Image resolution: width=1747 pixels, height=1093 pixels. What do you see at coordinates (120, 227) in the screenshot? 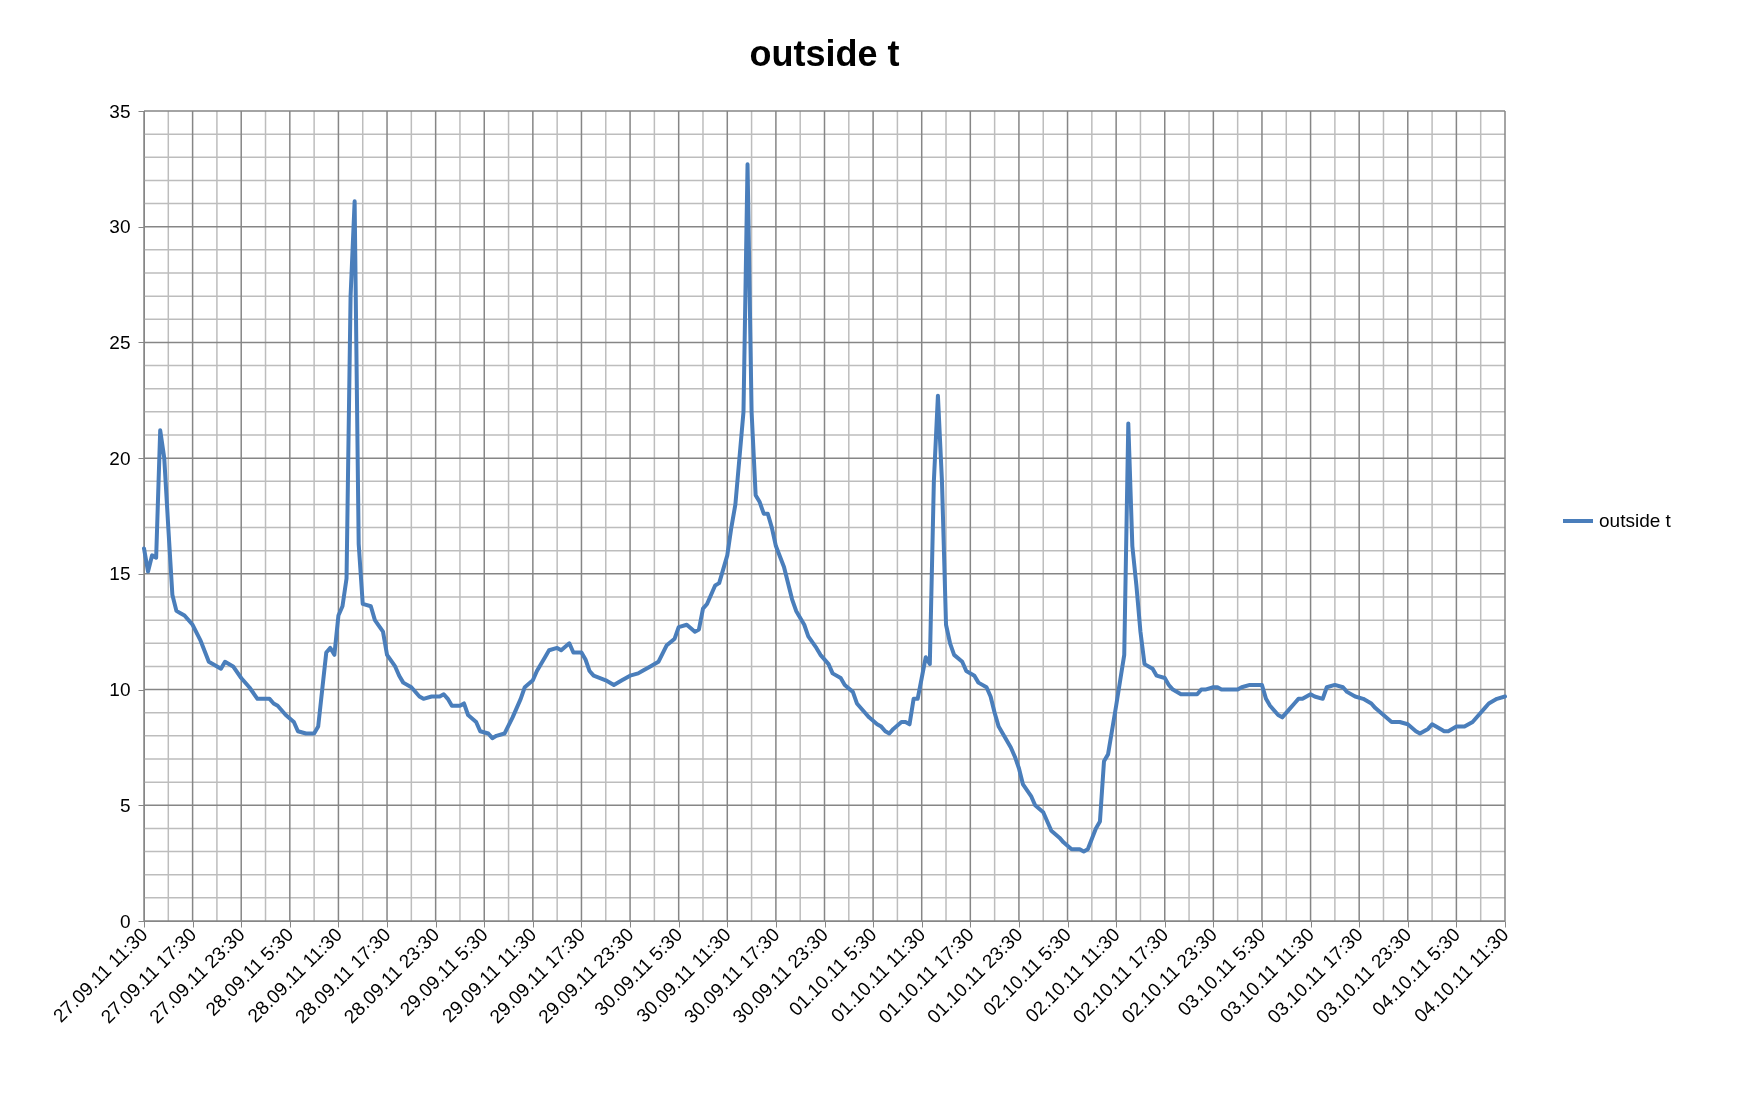
I see `y-tick-label: 30` at bounding box center [120, 227].